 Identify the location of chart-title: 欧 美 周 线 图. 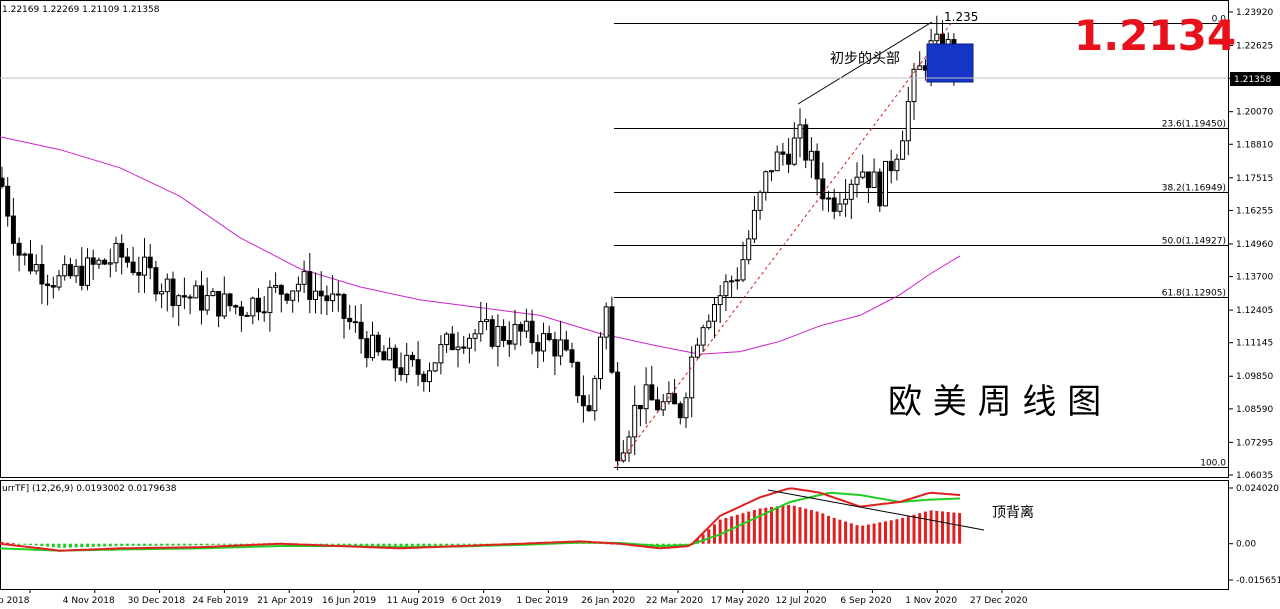
(994, 402).